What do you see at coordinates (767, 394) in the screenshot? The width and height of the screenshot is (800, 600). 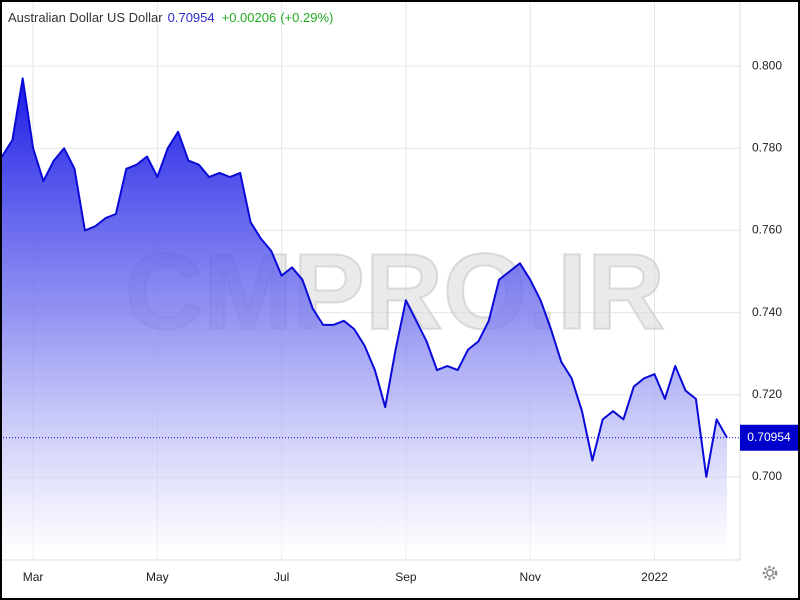 I see `y-tick-label: 0.720` at bounding box center [767, 394].